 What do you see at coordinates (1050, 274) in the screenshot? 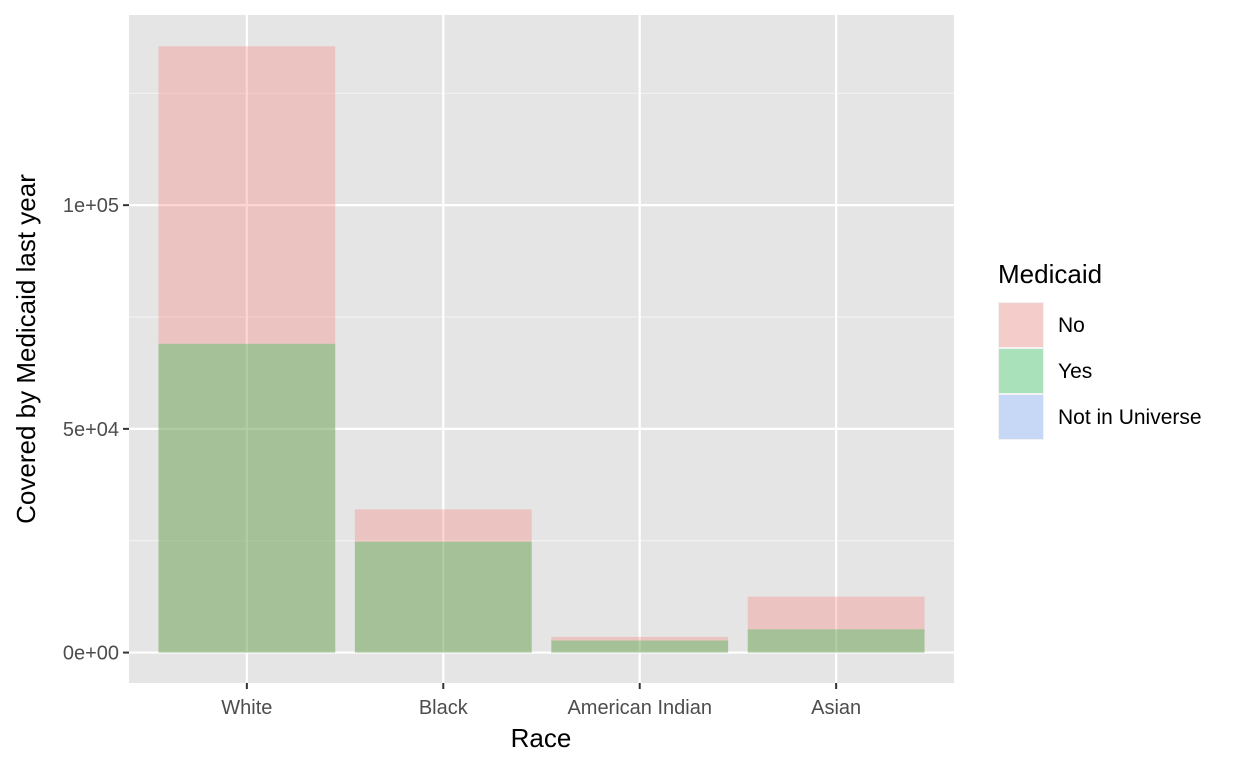
I see `legend-title: Medicaid` at bounding box center [1050, 274].